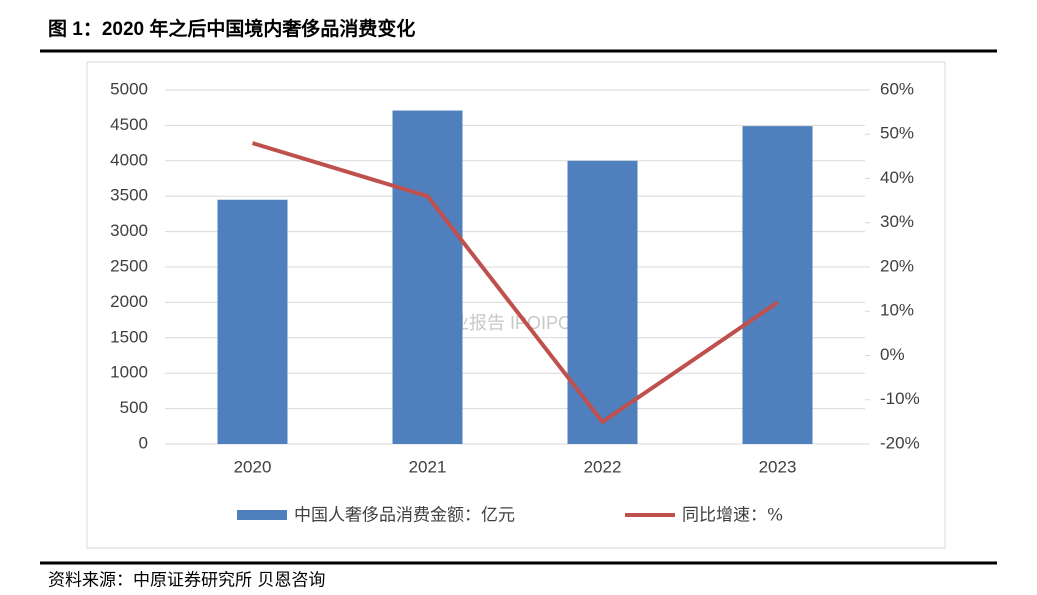 This screenshot has width=1037, height=595. Describe the element at coordinates (404, 516) in the screenshot. I see `legend-label: 中国人奢侈品消费金额：亿元` at that location.